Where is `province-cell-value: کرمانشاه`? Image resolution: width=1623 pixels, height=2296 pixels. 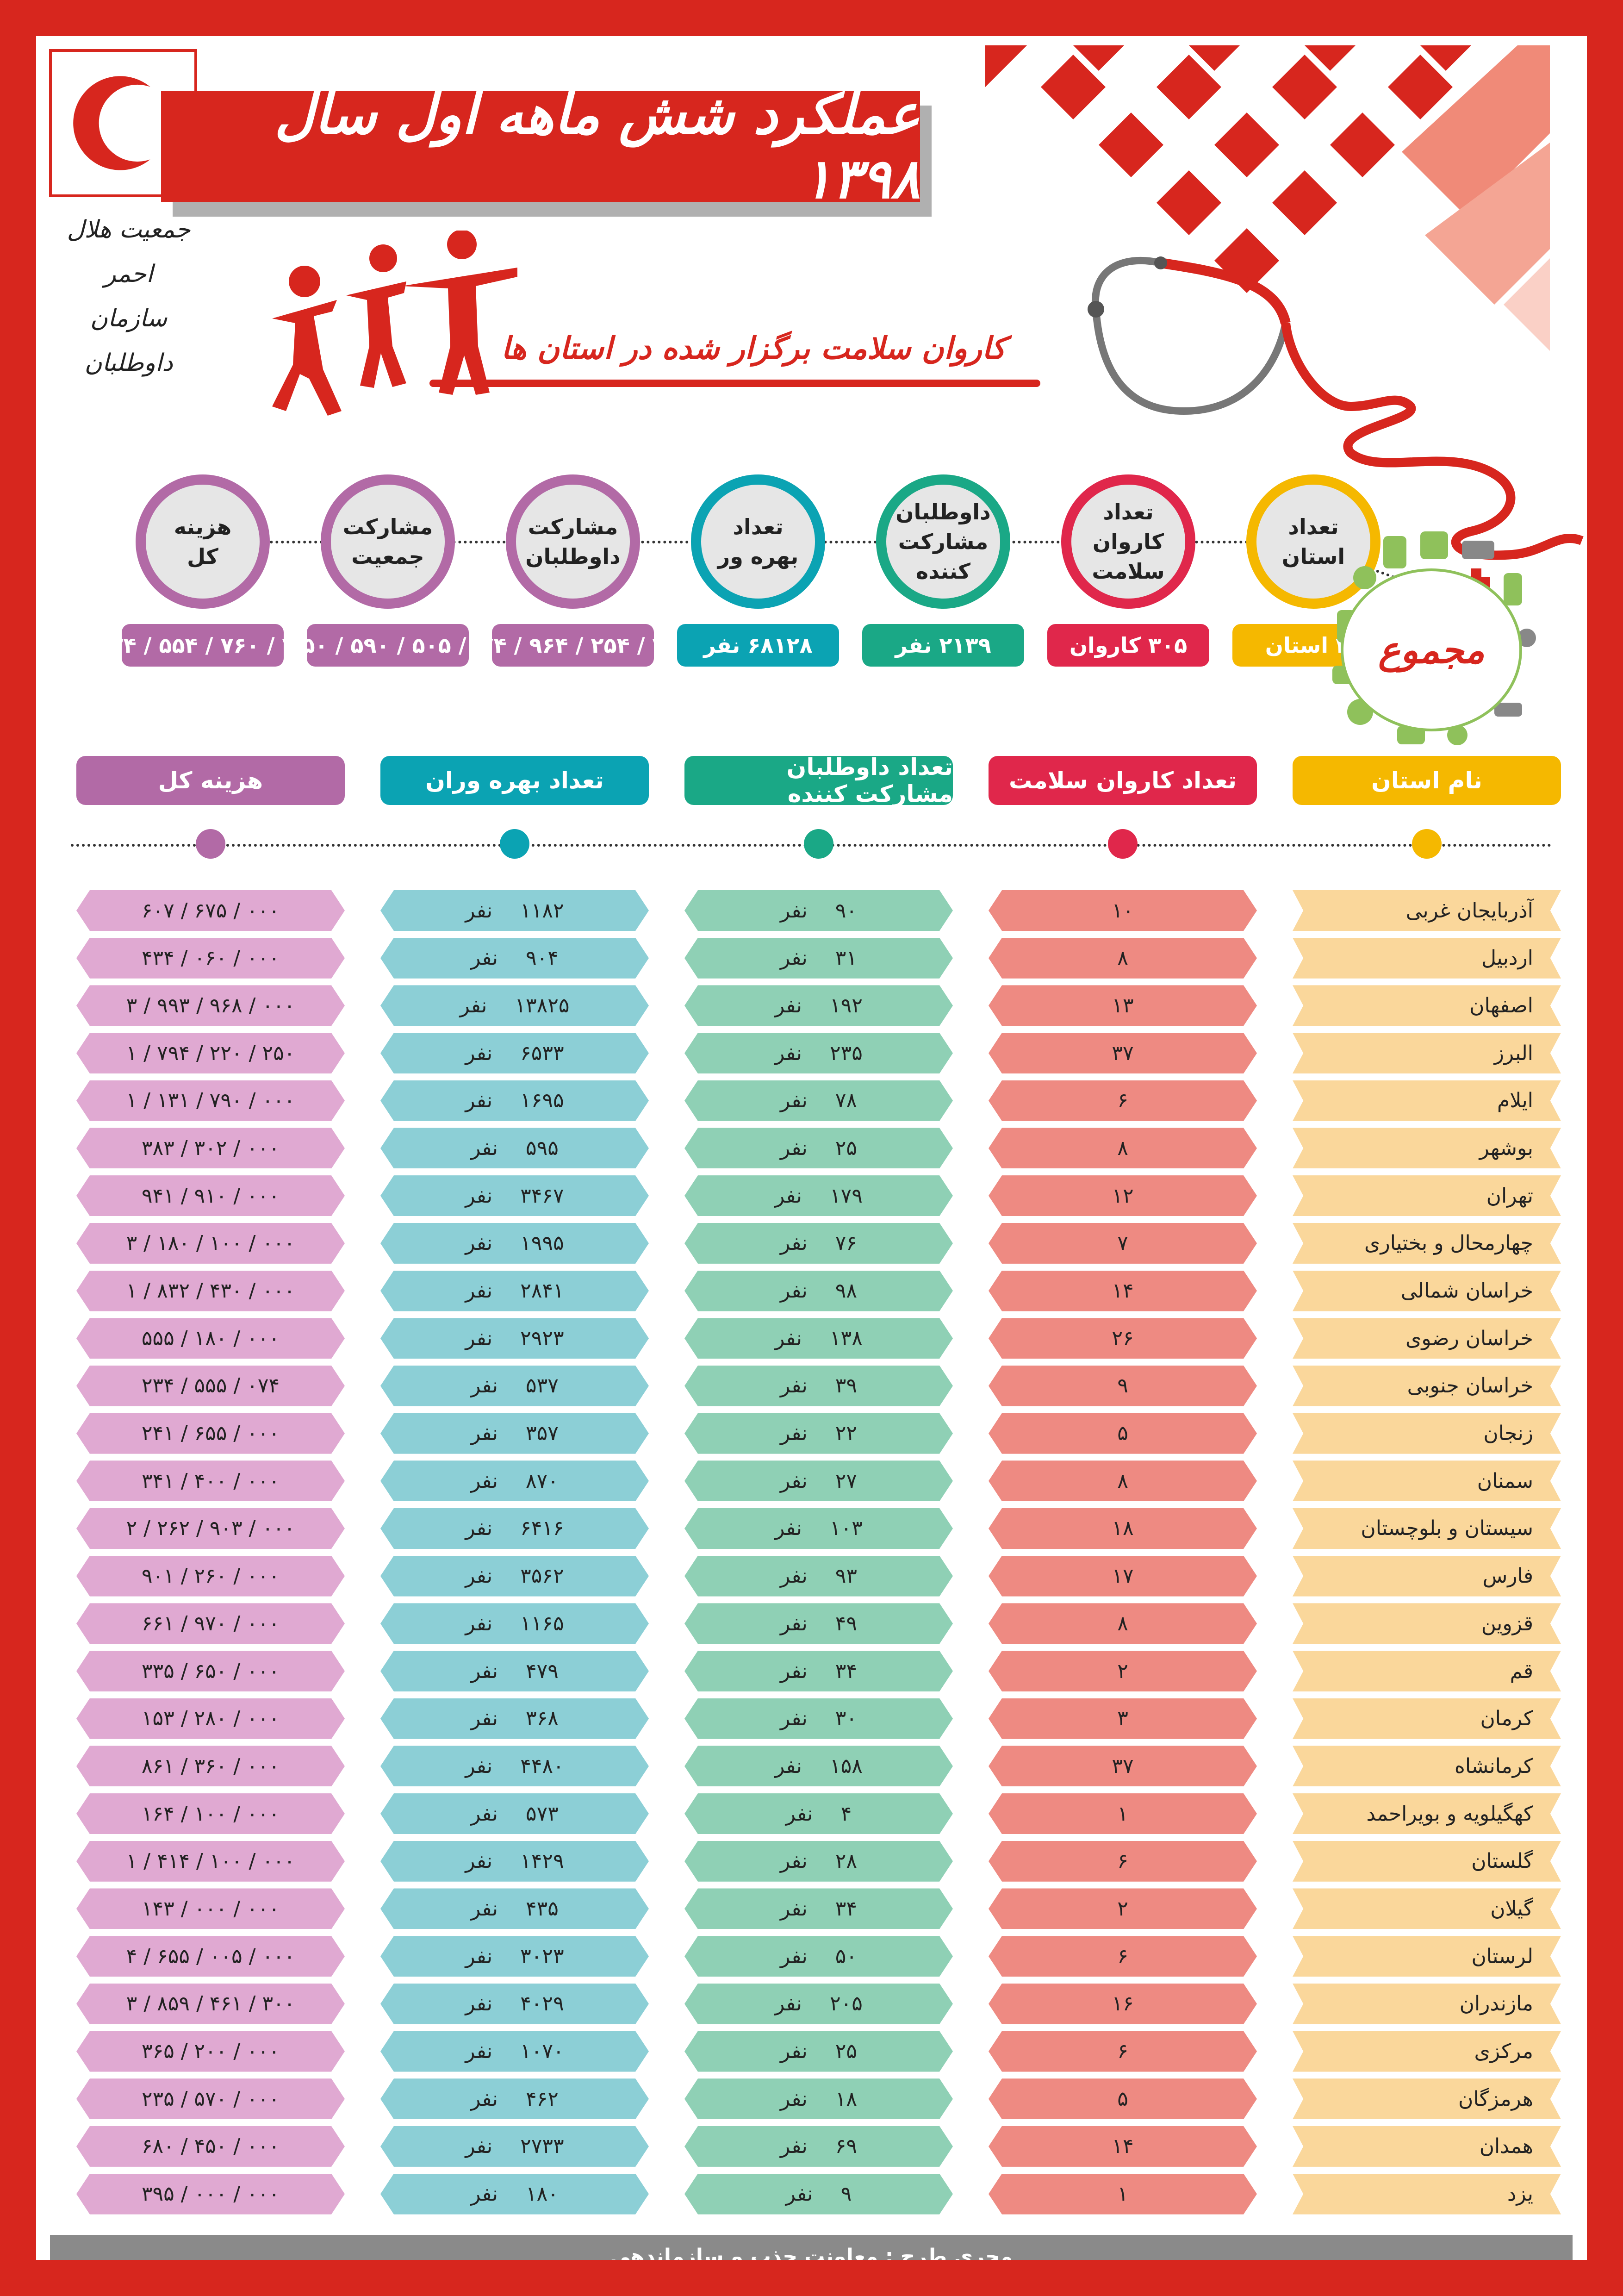
province-cell-value: کرمانشاه is located at coordinates (1493, 1766).